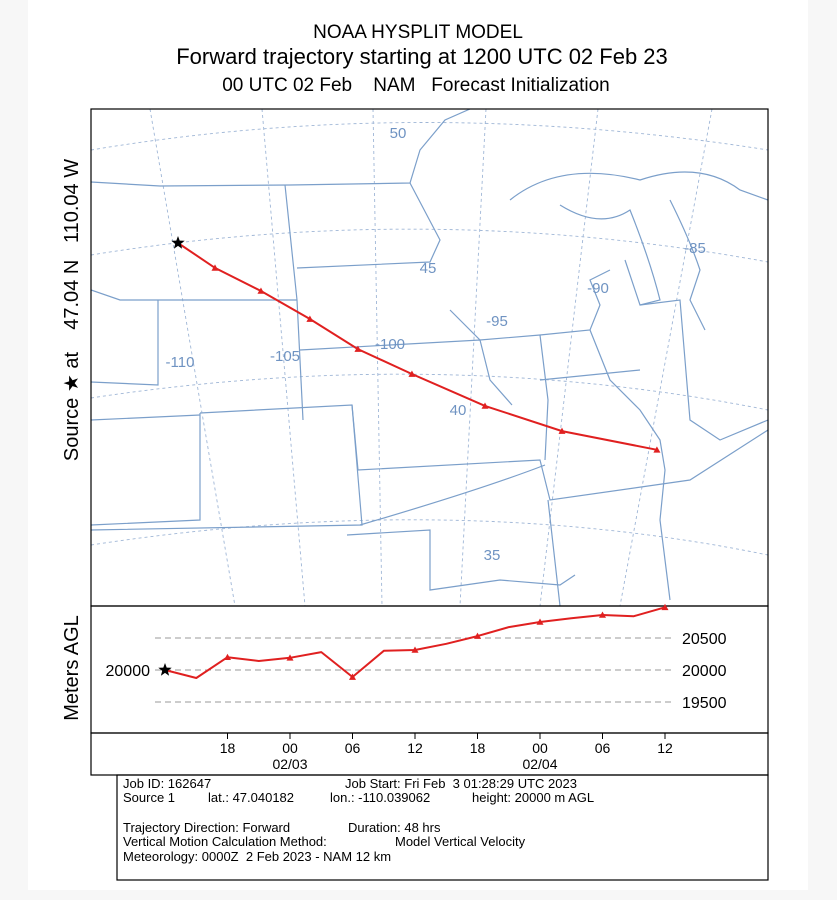  I want to click on source-label: Source ★ at 47.04 N 110.04 W, so click(72, 310).